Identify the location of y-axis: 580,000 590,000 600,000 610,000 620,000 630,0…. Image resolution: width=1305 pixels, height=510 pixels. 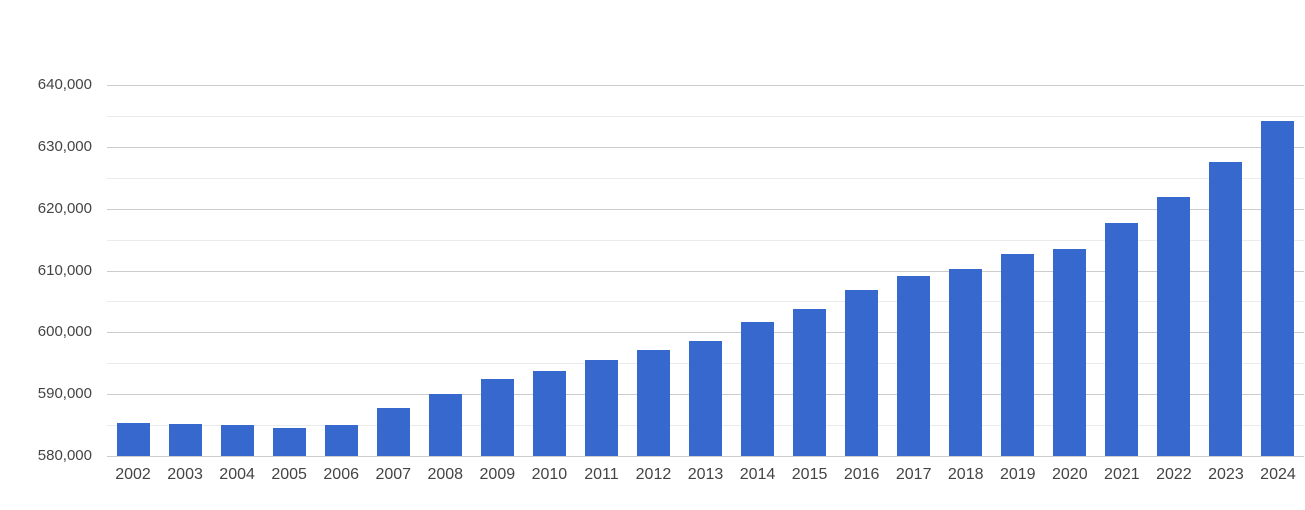
(46, 255).